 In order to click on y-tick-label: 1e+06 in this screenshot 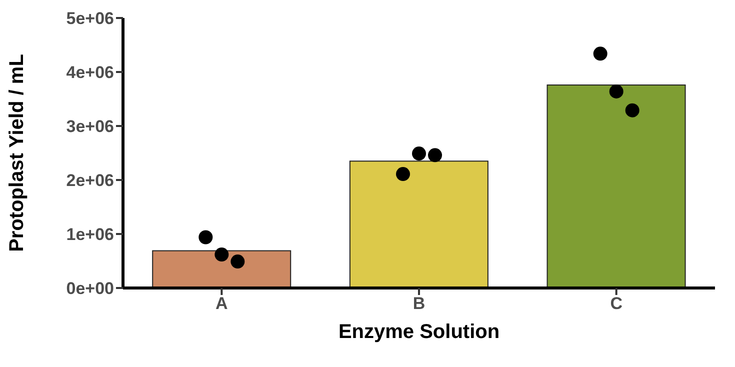, I will do `click(90, 234)`.